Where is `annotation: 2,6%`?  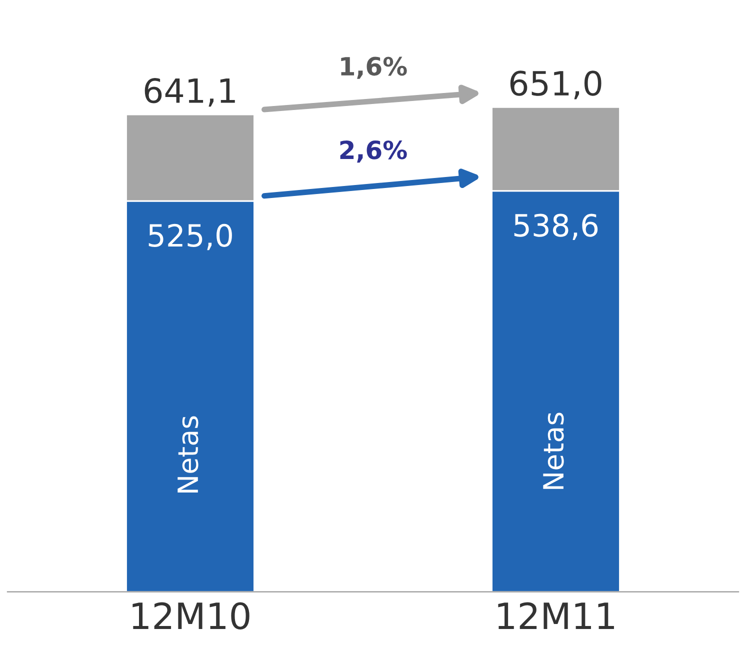 annotation: 2,6% is located at coordinates (373, 151).